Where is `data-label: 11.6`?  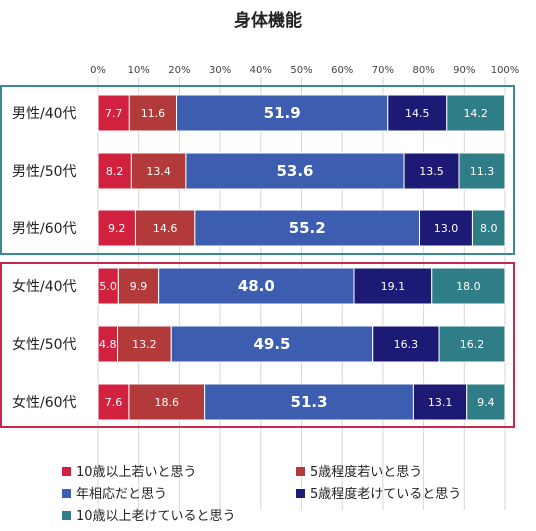 data-label: 11.6 is located at coordinates (153, 113).